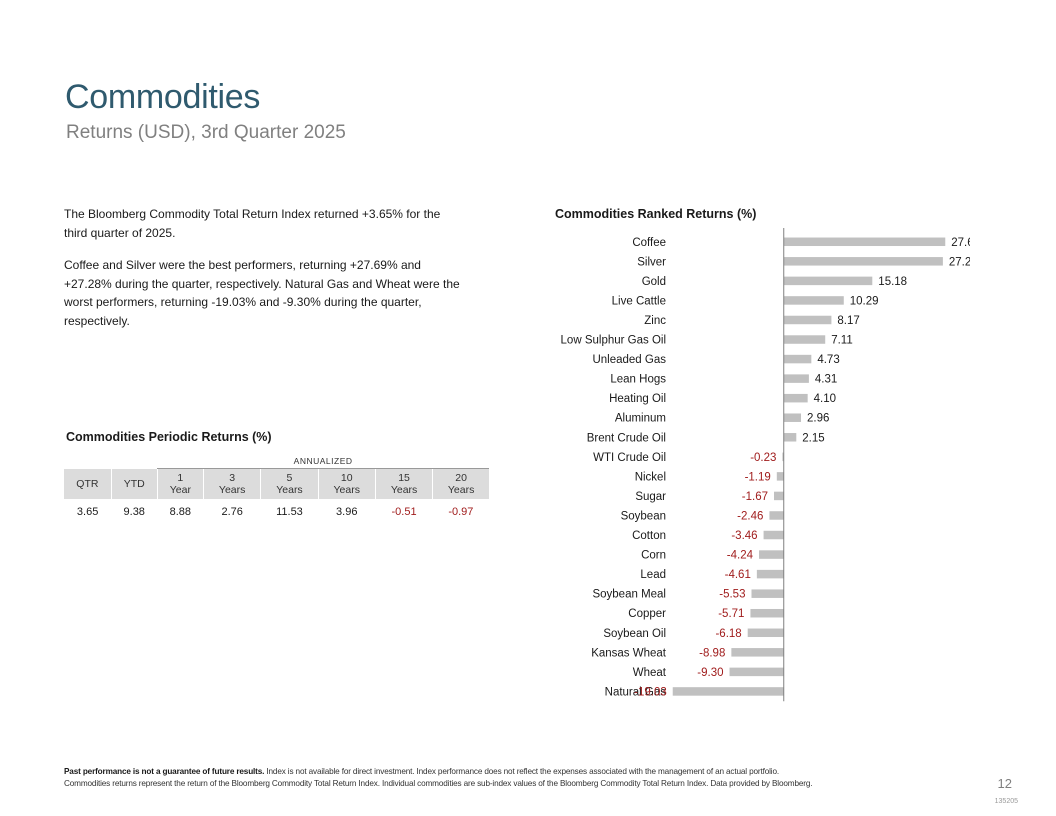 This screenshot has width=1056, height=816. Describe the element at coordinates (1006, 801) in the screenshot. I see `document-id: 135205` at that location.